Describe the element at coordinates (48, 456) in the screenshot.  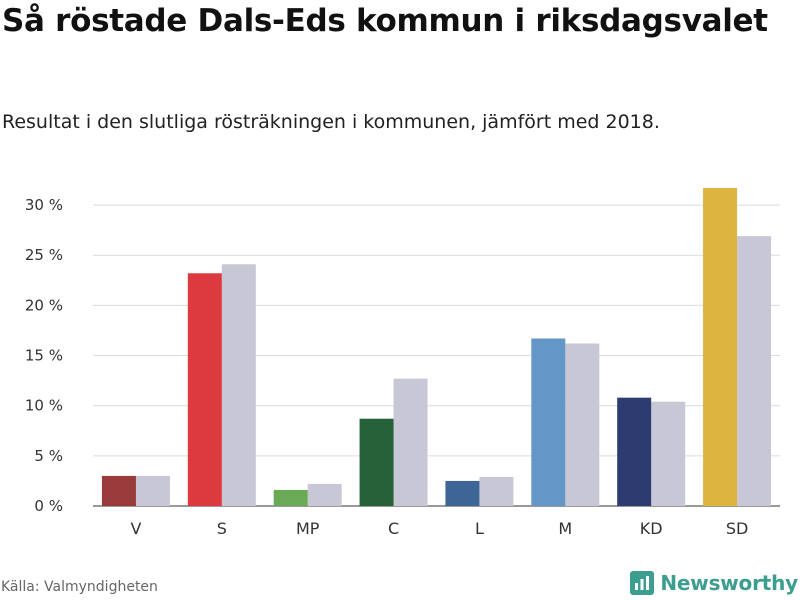
I see `y-tick-label: 5 %` at that location.